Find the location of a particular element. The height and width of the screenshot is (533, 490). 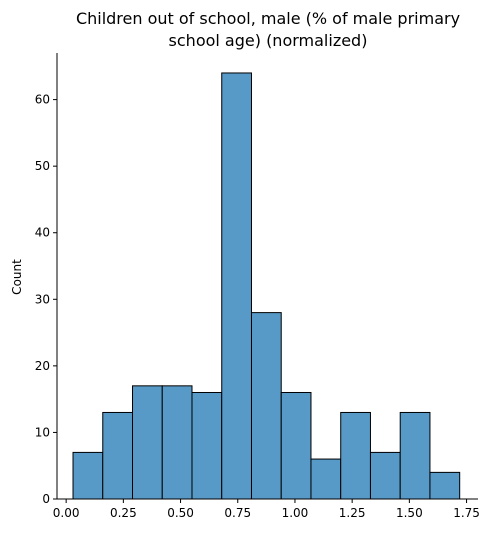

x-tick-label-0: 0.00 is located at coordinates (66, 513).